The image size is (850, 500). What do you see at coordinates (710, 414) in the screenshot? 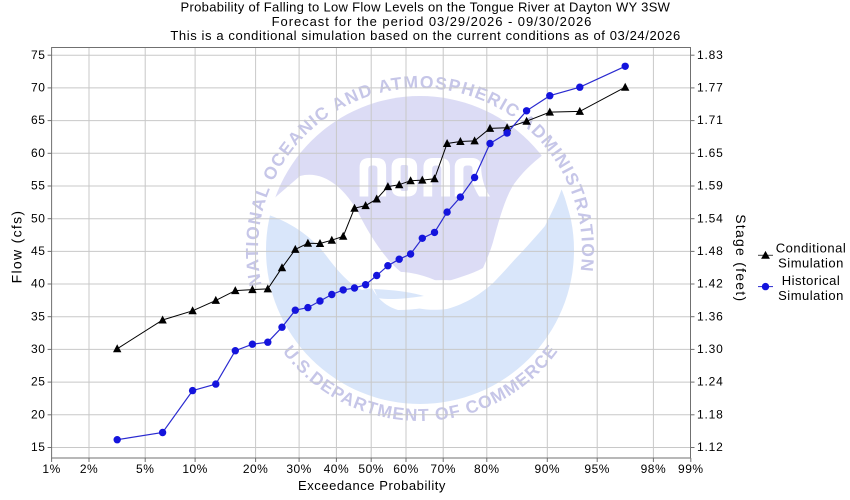
I see `svg-text: 1.18` at bounding box center [710, 414].